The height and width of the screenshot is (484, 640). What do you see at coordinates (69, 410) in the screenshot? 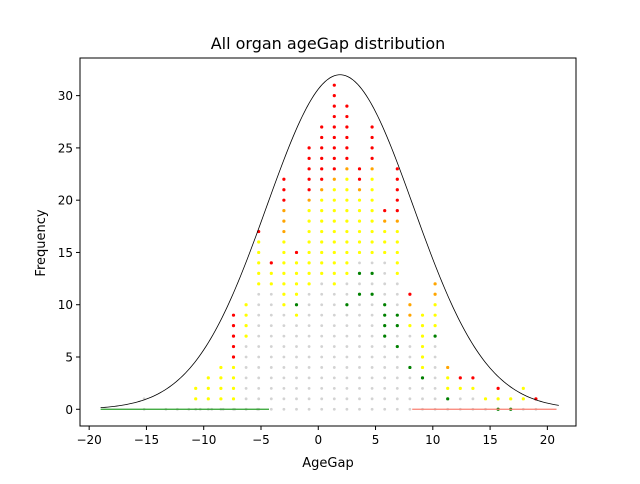
I see `y-tick-label: 0` at bounding box center [69, 410].